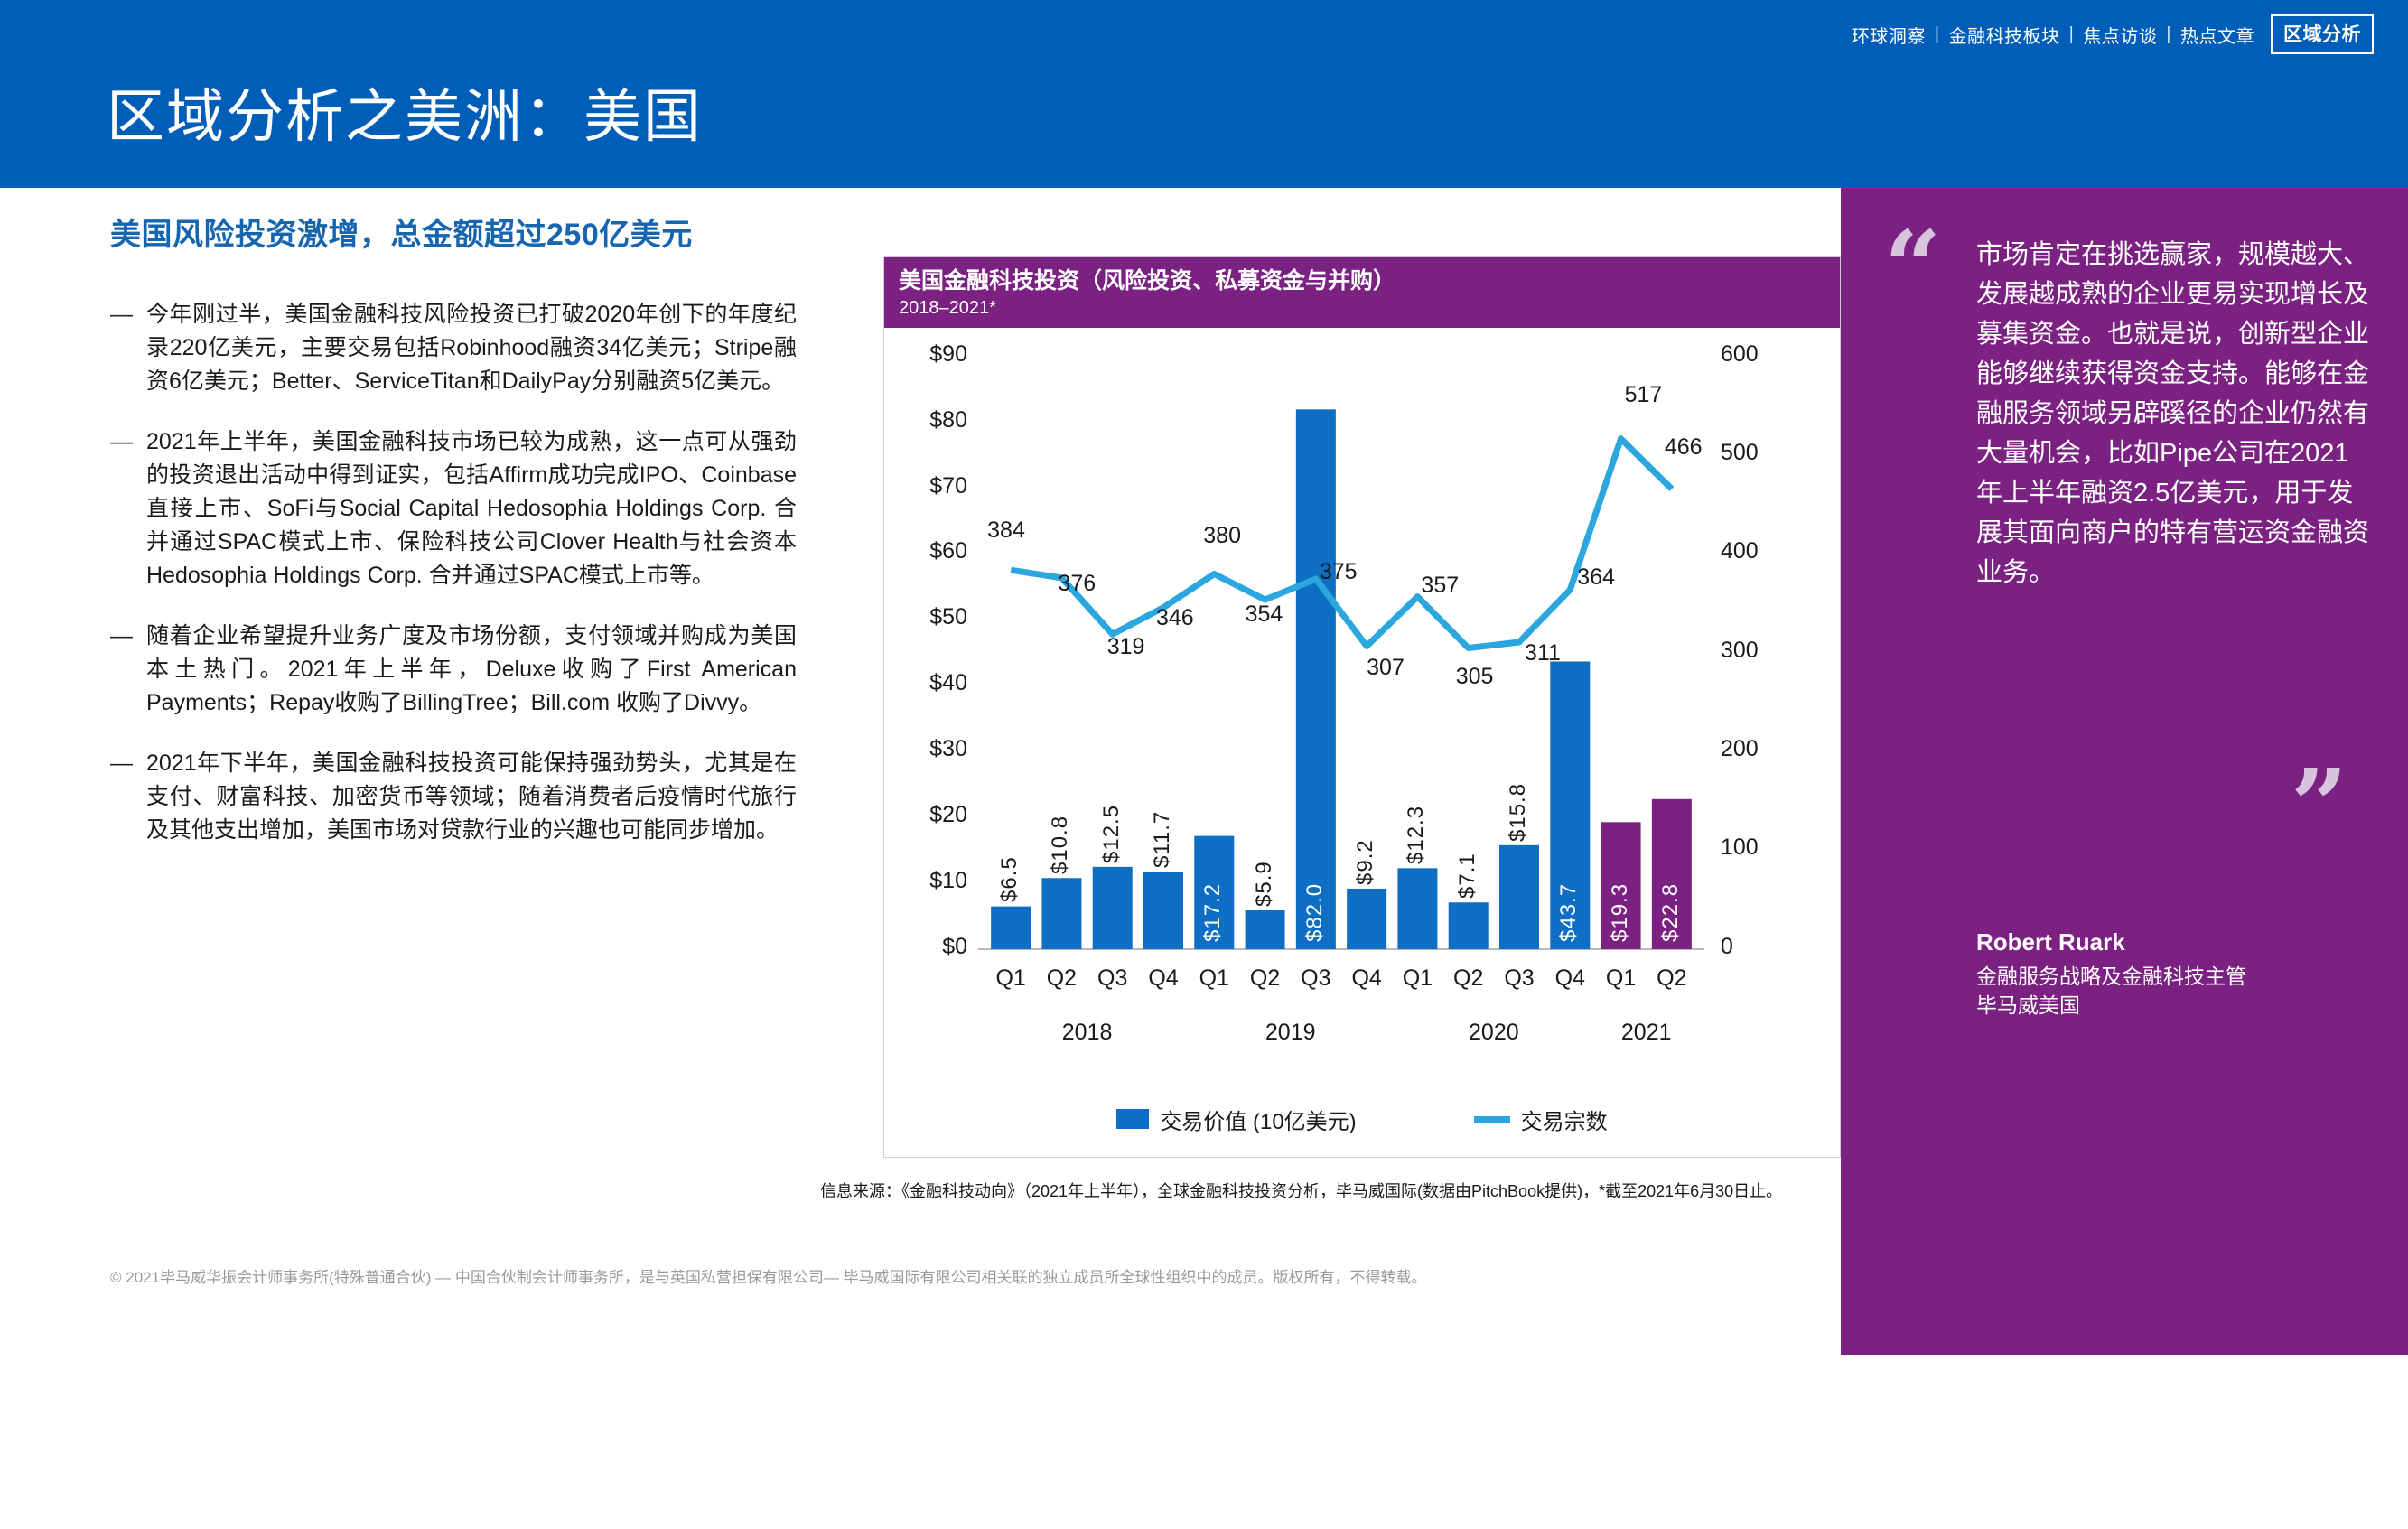 This screenshot has width=2408, height=1529. Describe the element at coordinates (948, 419) in the screenshot. I see `y-axis-tick-left: $80` at that location.